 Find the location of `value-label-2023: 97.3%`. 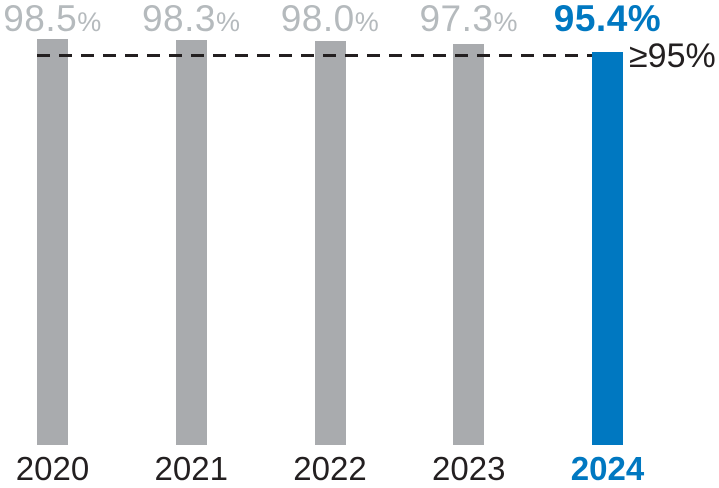

value-label-2023: 97.3% is located at coordinates (469, 19).